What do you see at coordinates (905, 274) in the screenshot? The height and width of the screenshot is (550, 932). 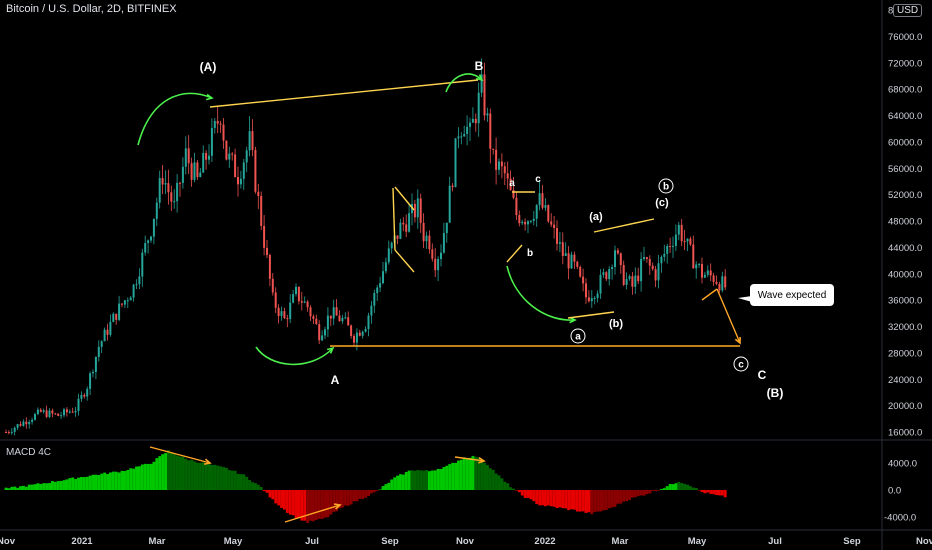 I see `price-tick-label: 40000.0` at bounding box center [905, 274].